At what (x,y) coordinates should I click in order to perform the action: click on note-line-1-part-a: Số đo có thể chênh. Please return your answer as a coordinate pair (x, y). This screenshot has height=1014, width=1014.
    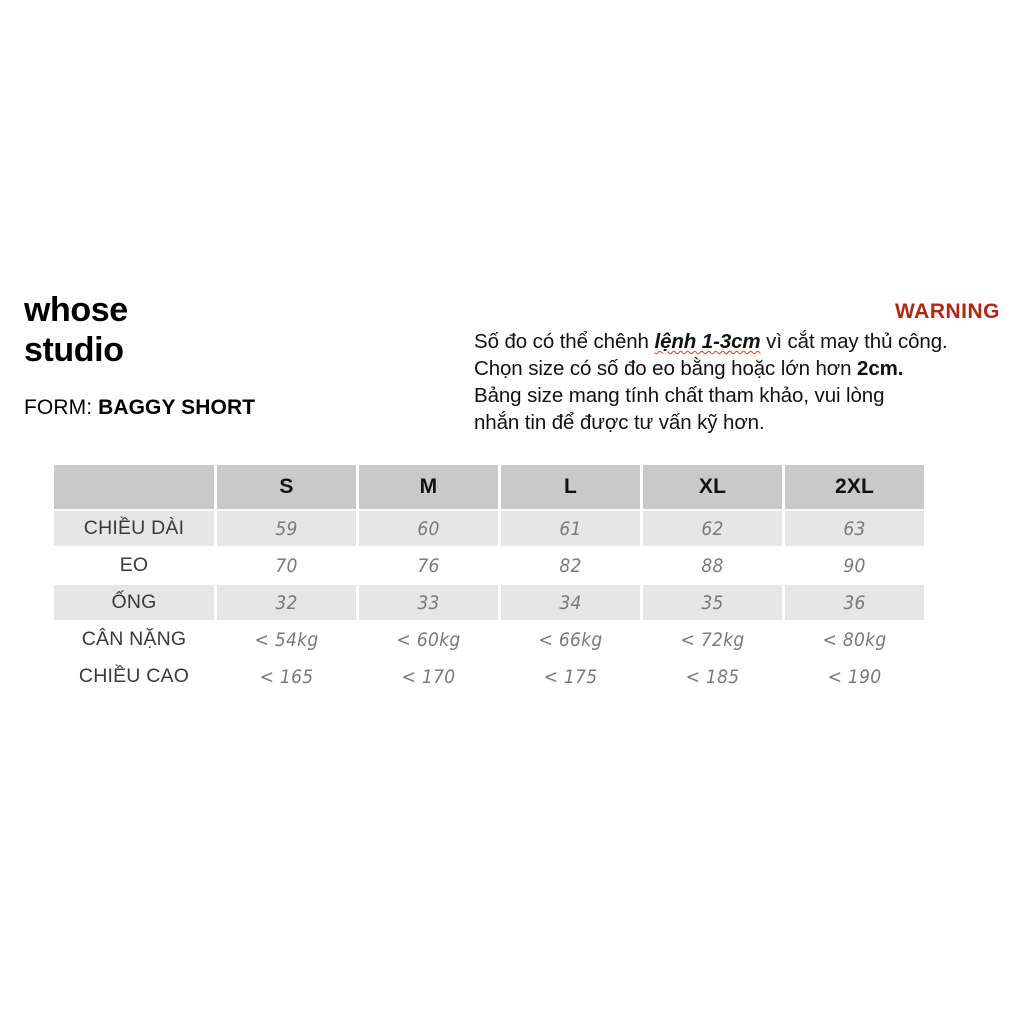
    Looking at the image, I should click on (564, 341).